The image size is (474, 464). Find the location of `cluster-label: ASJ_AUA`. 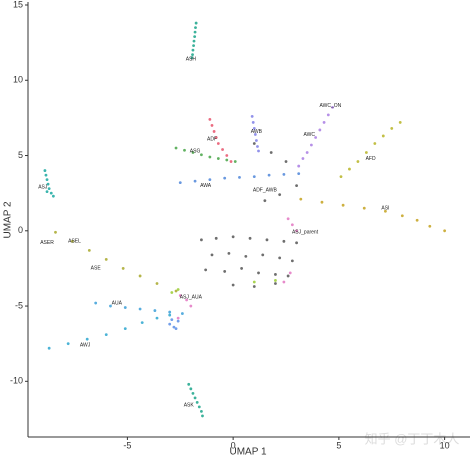

cluster-label: ASJ_AUA is located at coordinates (191, 297).